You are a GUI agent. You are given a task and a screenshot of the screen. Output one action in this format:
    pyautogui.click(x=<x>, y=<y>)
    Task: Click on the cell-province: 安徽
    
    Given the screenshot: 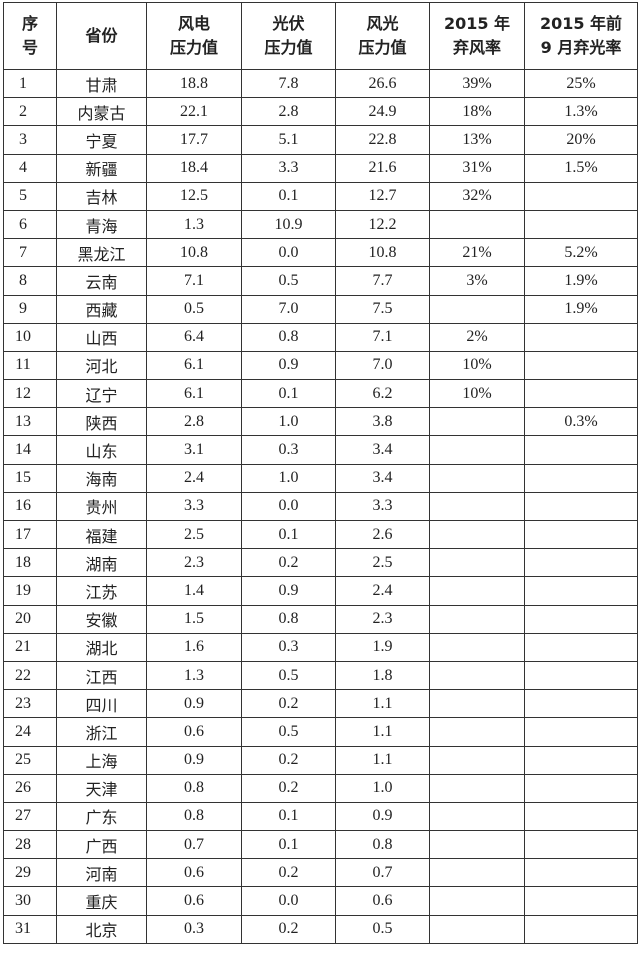 What is the action you would take?
    pyautogui.click(x=101, y=619)
    